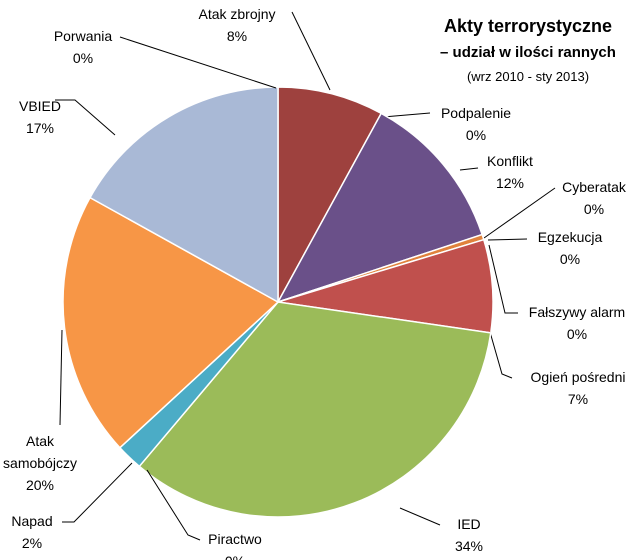 This screenshot has width=638, height=560. Describe the element at coordinates (469, 535) in the screenshot. I see `slice-label: IED 34%` at that location.